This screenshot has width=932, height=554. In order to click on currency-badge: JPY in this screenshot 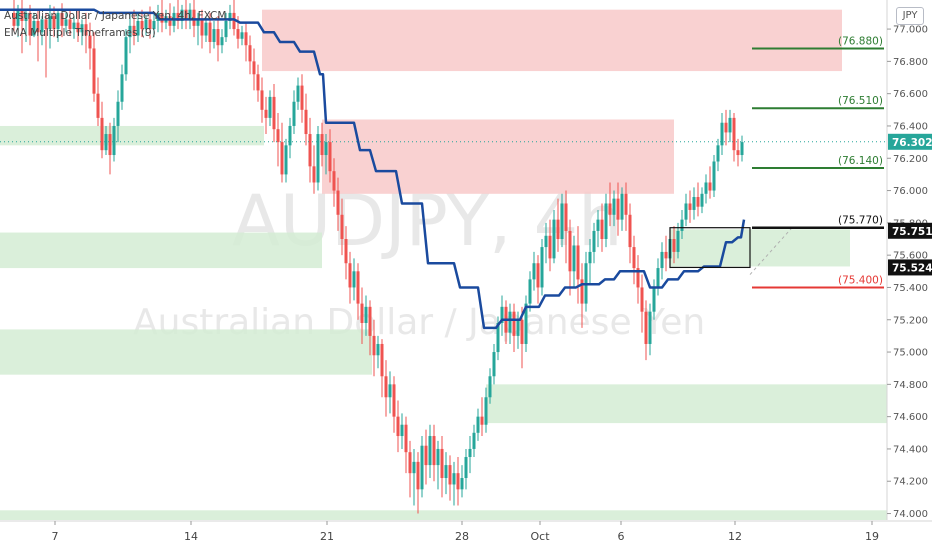, I will do `click(910, 16)`.